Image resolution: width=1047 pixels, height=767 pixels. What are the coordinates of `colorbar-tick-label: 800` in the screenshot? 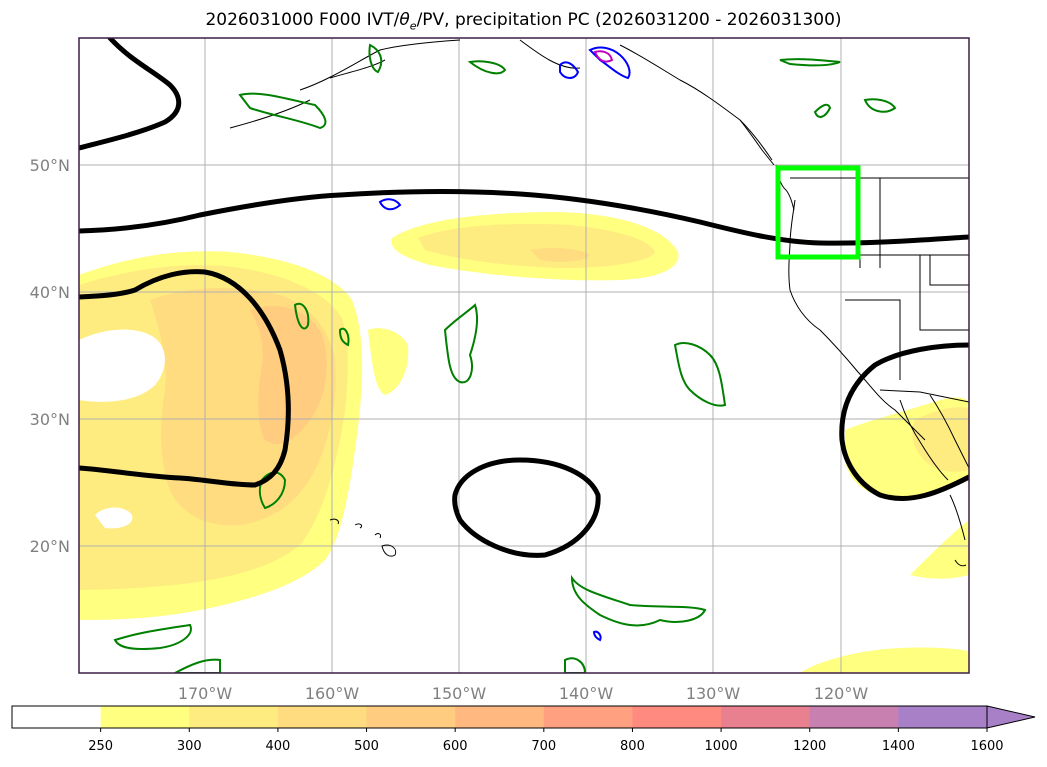 It's located at (632, 746).